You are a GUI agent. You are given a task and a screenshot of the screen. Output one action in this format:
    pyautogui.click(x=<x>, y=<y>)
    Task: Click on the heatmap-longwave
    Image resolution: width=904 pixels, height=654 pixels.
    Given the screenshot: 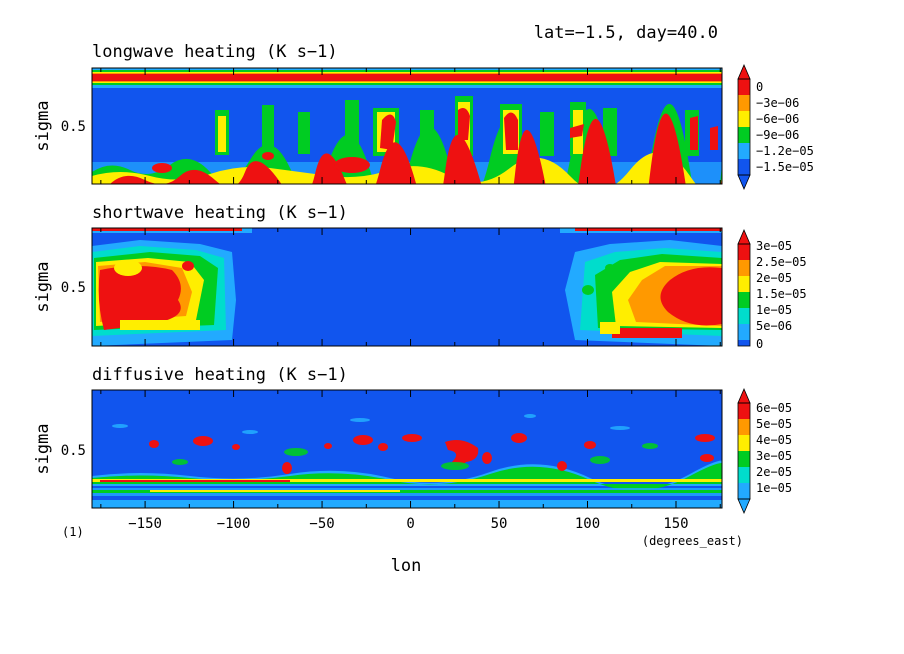 What is the action you would take?
    pyautogui.click(x=407, y=126)
    